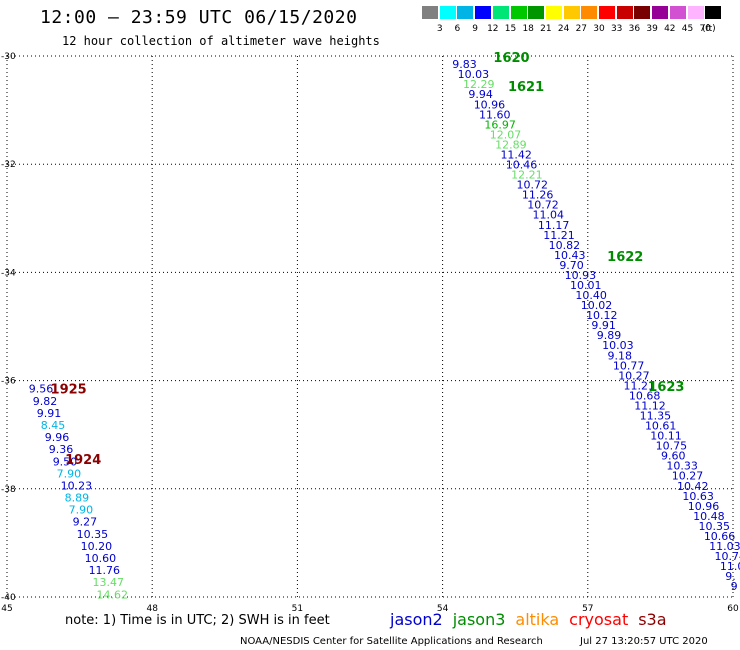 Image resolution: width=740 pixels, height=650 pixels. What do you see at coordinates (8, 273) in the screenshot?
I see `y-tick-label: -34` at bounding box center [8, 273].